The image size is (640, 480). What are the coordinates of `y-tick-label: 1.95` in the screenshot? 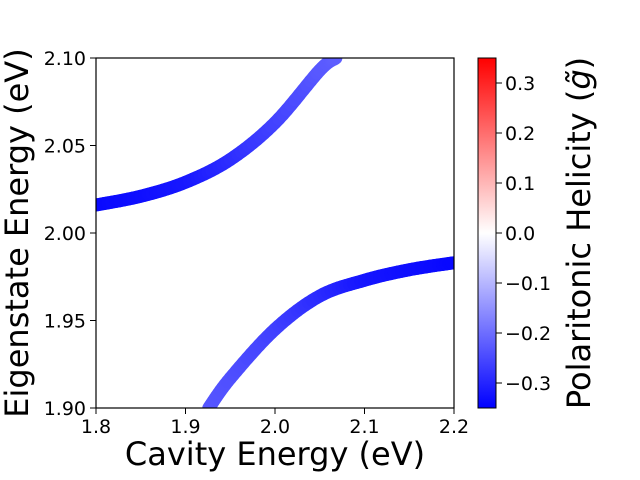 It's located at (65, 322).